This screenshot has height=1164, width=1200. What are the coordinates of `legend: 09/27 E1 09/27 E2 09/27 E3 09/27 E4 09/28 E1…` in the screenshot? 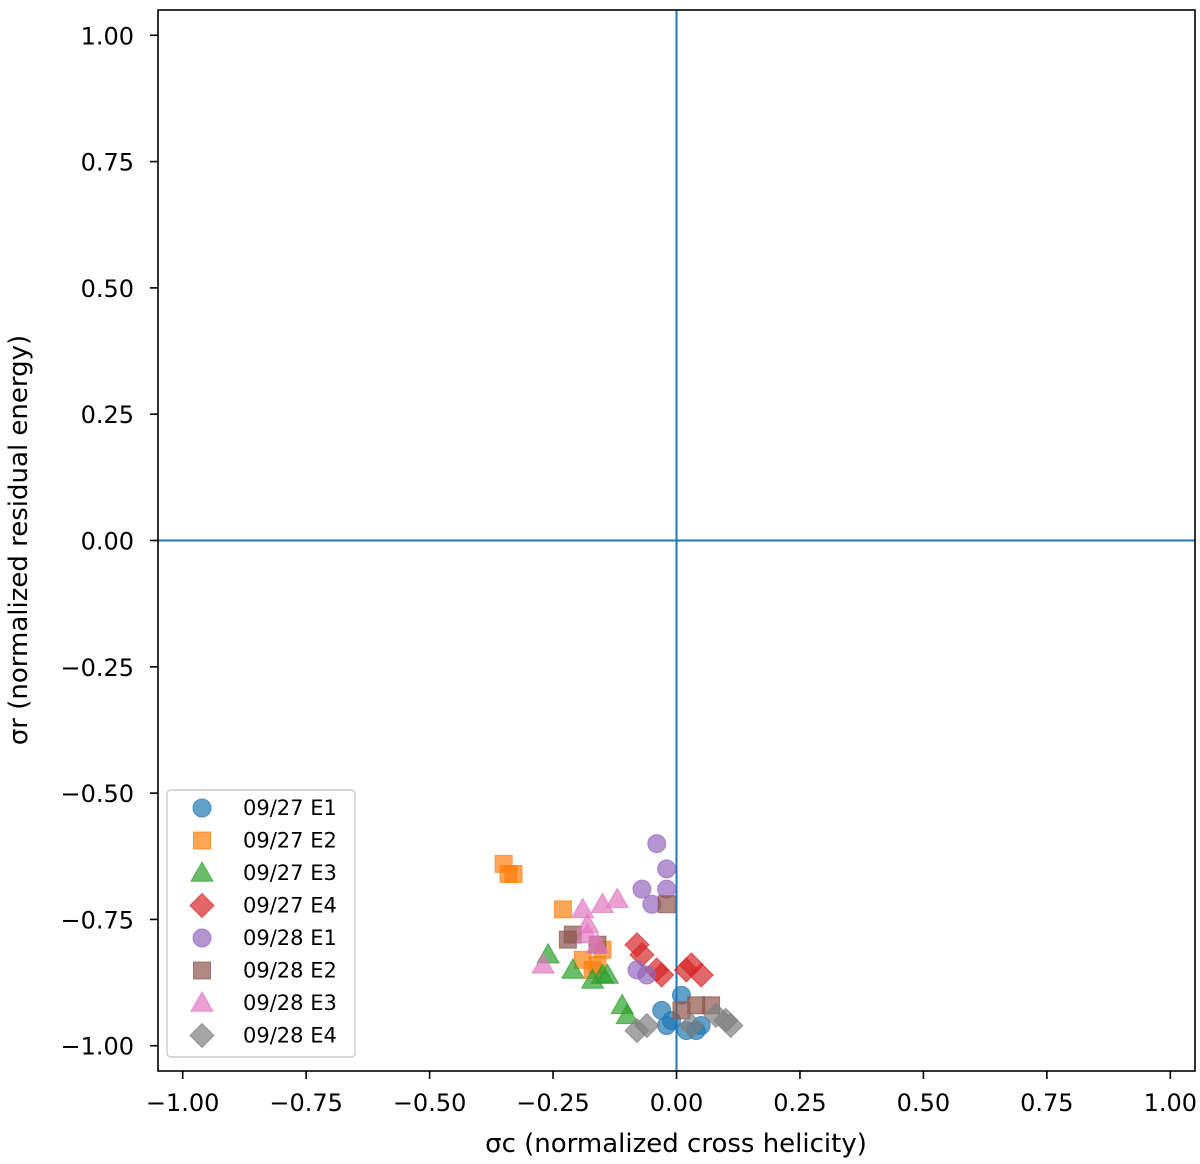 It's located at (261, 923).